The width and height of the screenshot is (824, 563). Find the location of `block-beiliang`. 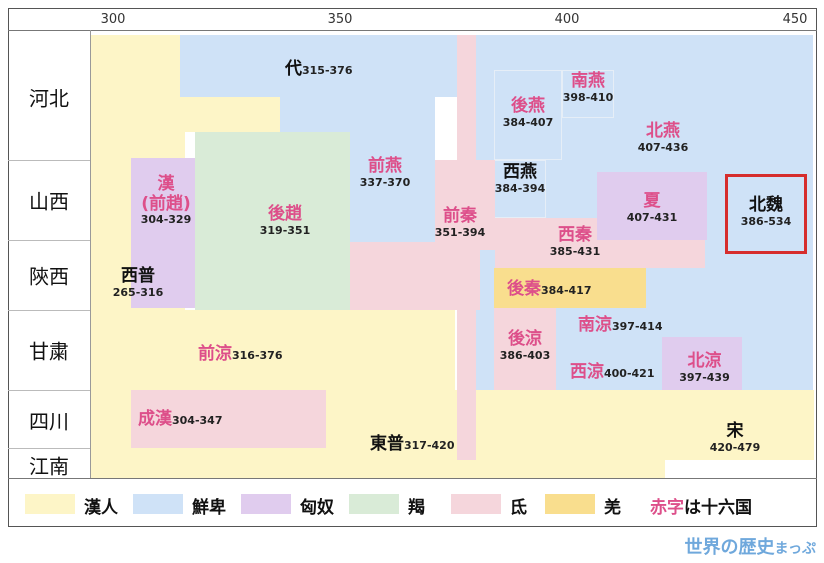

block-beiliang is located at coordinates (702, 363).